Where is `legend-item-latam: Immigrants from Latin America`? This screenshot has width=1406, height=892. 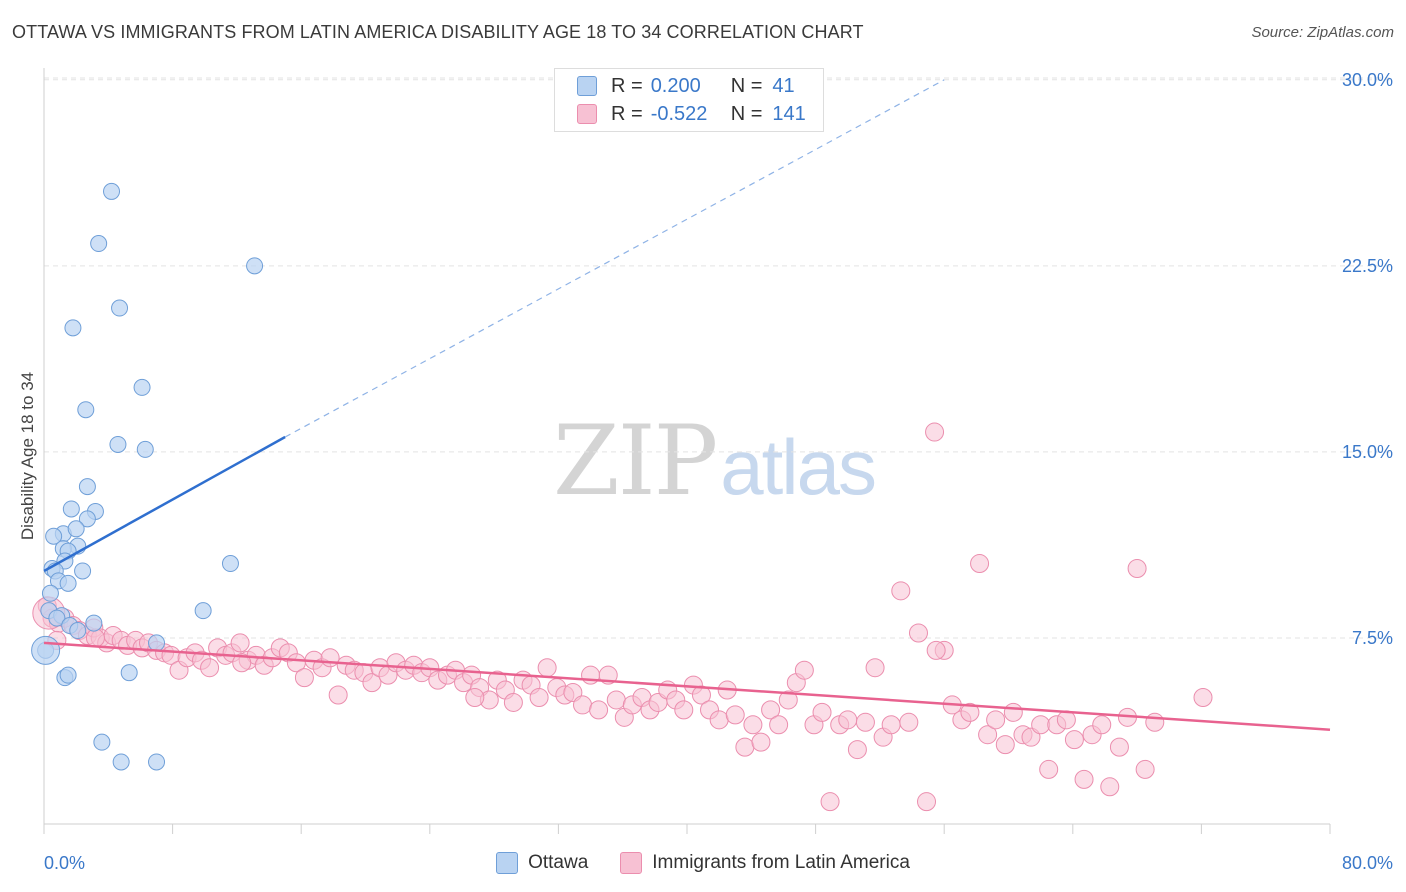
legend-item-latam: Immigrants from Latin America is located at coordinates (765, 863).